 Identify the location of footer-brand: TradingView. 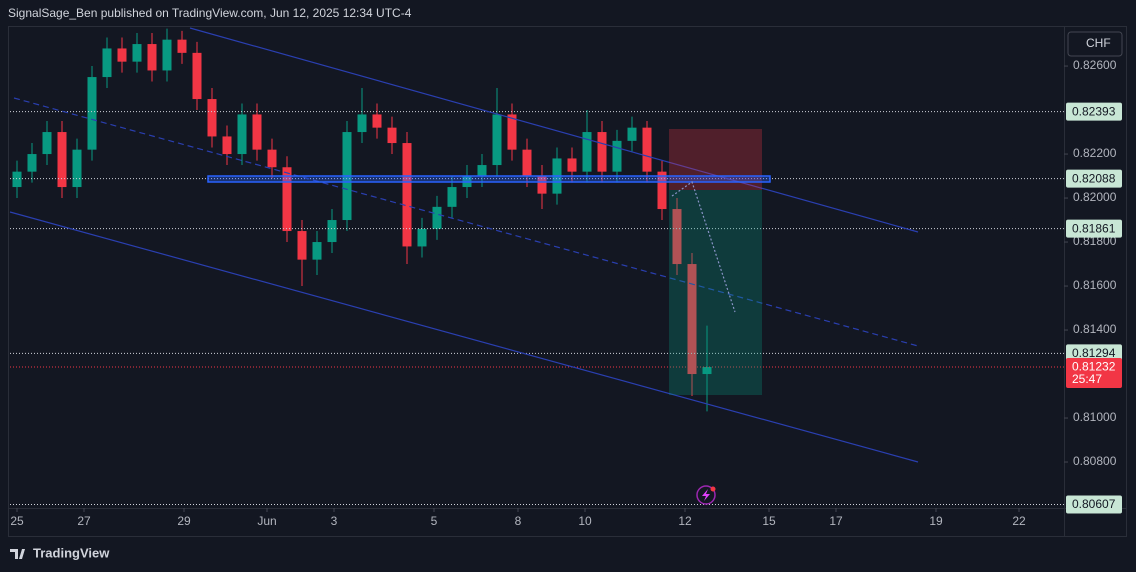
(71, 552).